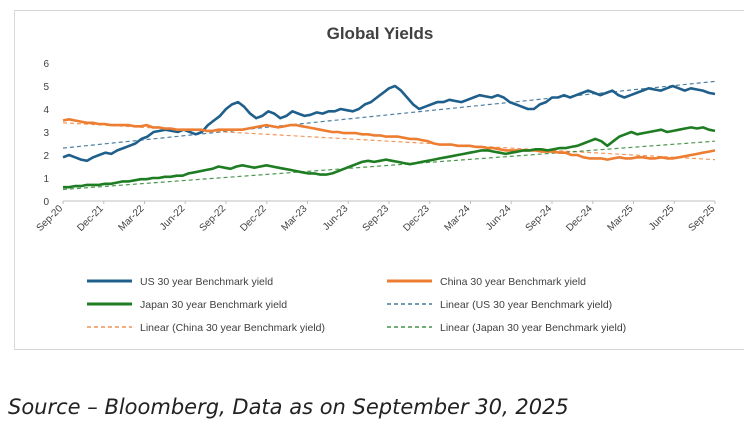 This screenshot has height=430, width=746. I want to click on legend-label: Linear (US 30 year Benchmark yield), so click(526, 305).